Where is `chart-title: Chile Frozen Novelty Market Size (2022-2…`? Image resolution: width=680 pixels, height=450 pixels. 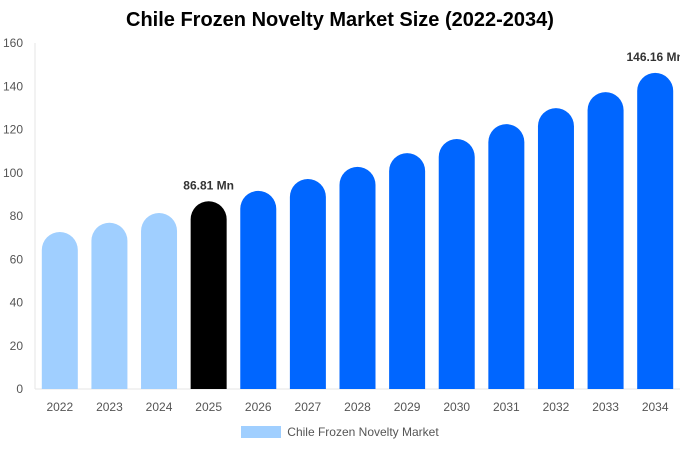
chart-title: Chile Frozen Novelty Market Size (2022-2… is located at coordinates (340, 20).